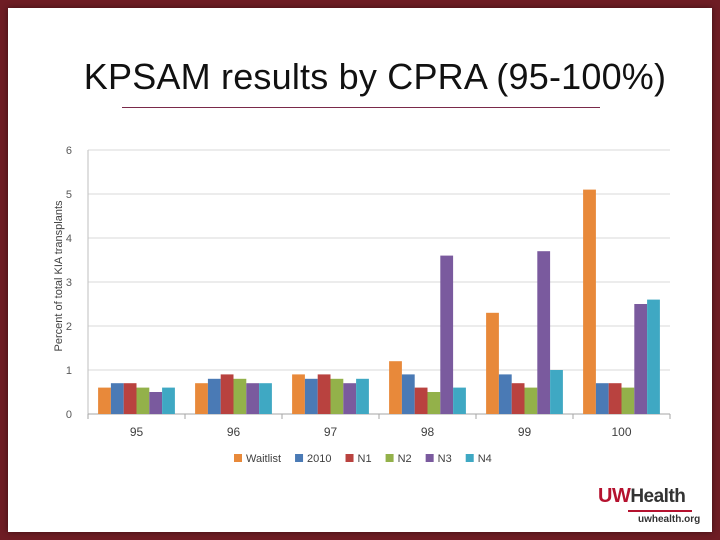 The height and width of the screenshot is (540, 720). Describe the element at coordinates (428, 432) in the screenshot. I see `x-tick-label: 98` at that location.